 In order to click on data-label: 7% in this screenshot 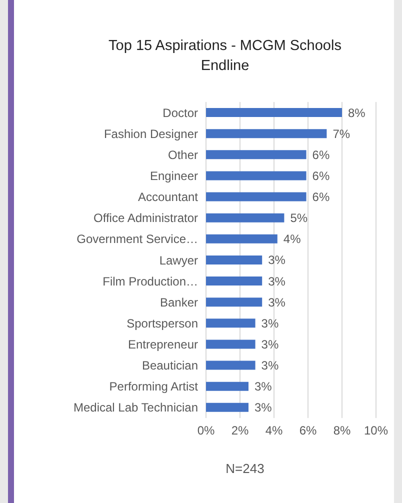, I will do `click(341, 133)`.